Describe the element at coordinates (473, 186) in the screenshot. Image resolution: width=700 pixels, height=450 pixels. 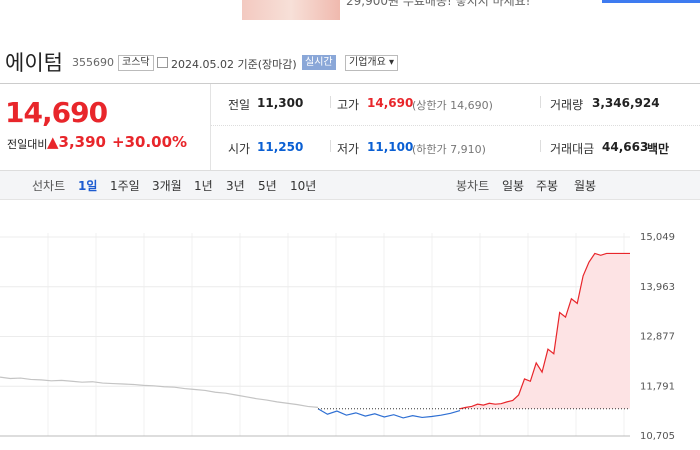
I see `tab-group-label: 봉차트` at that location.